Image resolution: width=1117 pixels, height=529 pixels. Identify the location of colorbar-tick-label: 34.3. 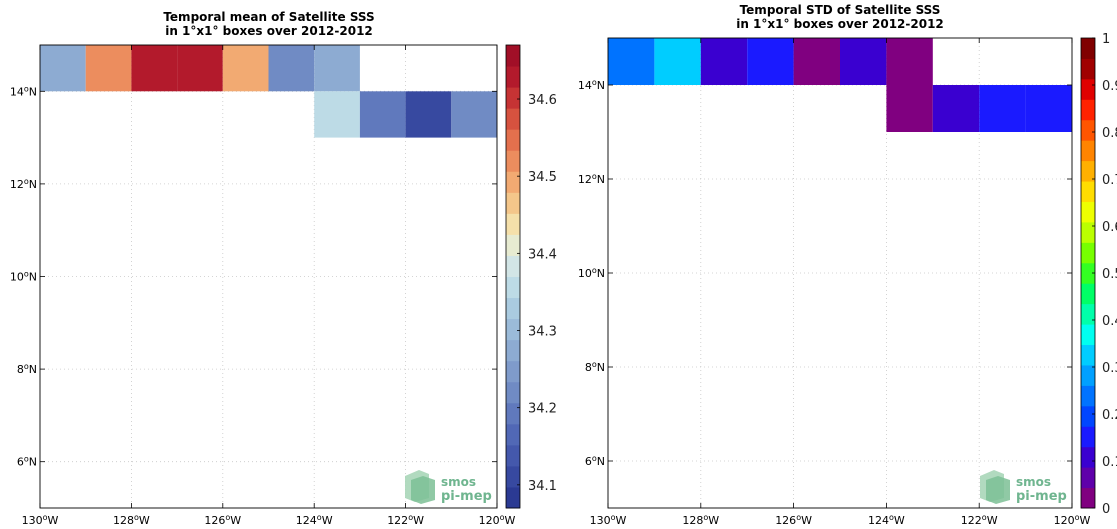
(542, 332).